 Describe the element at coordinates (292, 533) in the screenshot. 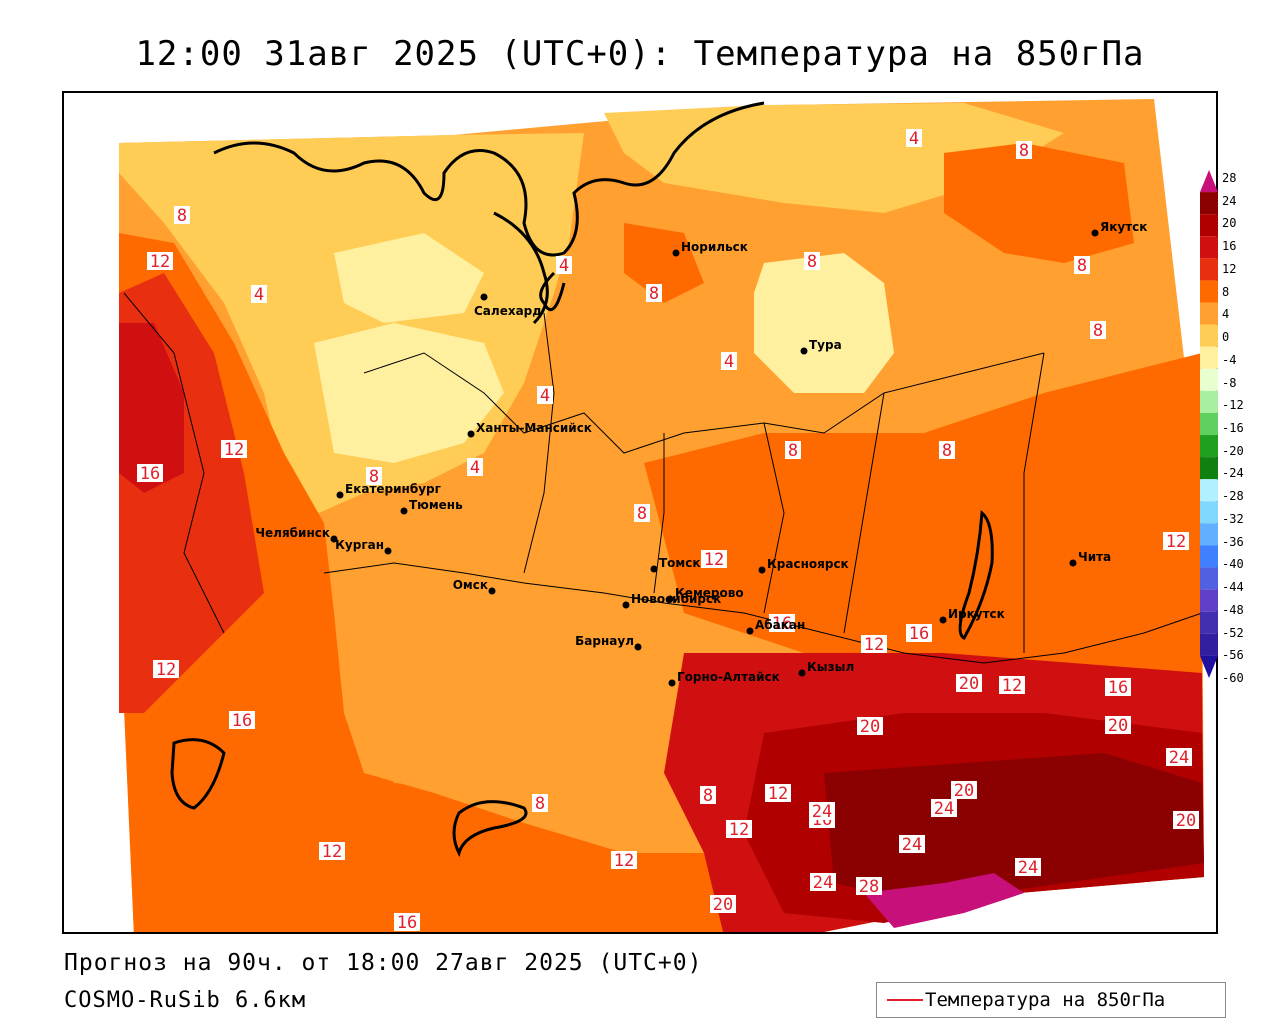

I see `city-label: Челябинск` at that location.